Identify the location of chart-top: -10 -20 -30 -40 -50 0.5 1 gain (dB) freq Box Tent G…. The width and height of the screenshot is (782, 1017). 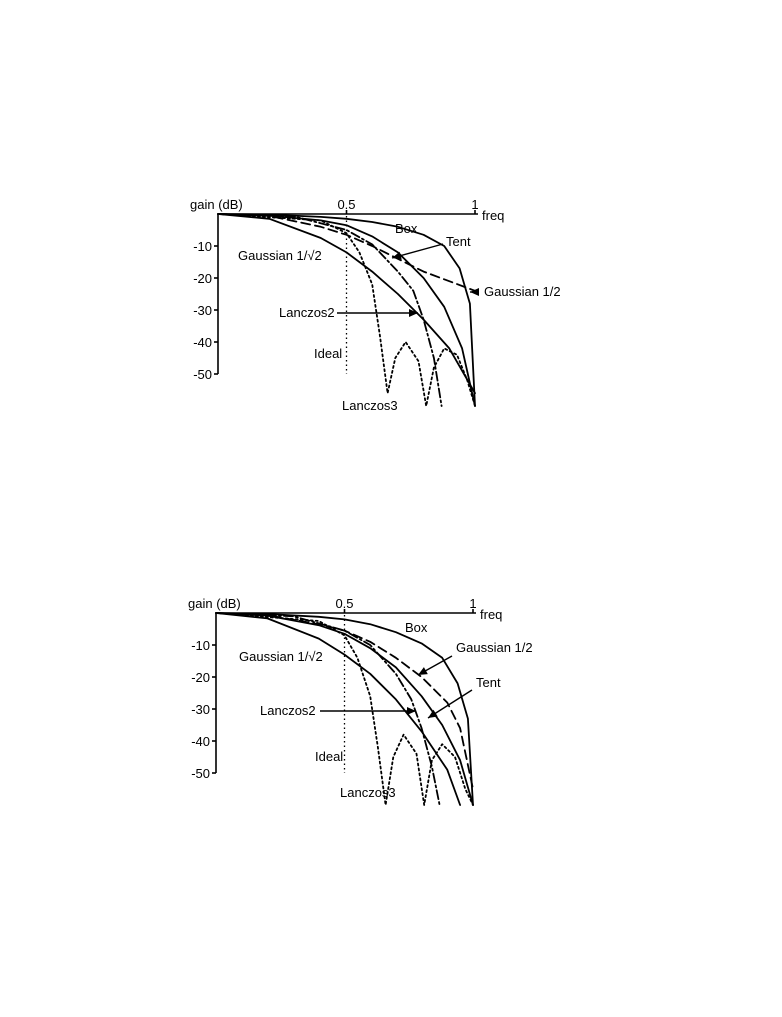
(375, 305).